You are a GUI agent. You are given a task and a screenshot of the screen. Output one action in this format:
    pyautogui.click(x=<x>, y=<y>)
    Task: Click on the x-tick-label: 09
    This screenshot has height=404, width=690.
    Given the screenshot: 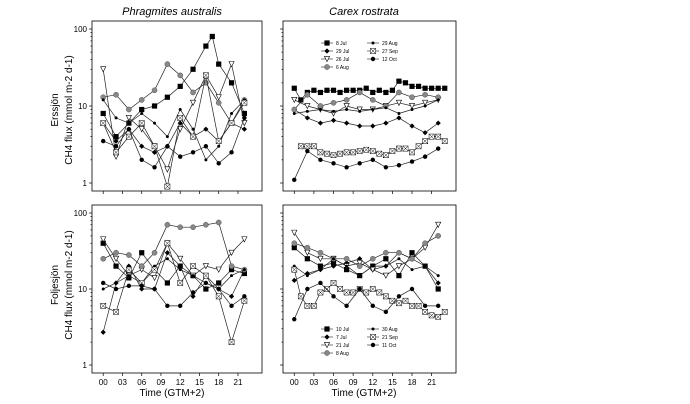 What is the action you would take?
    pyautogui.click(x=161, y=382)
    